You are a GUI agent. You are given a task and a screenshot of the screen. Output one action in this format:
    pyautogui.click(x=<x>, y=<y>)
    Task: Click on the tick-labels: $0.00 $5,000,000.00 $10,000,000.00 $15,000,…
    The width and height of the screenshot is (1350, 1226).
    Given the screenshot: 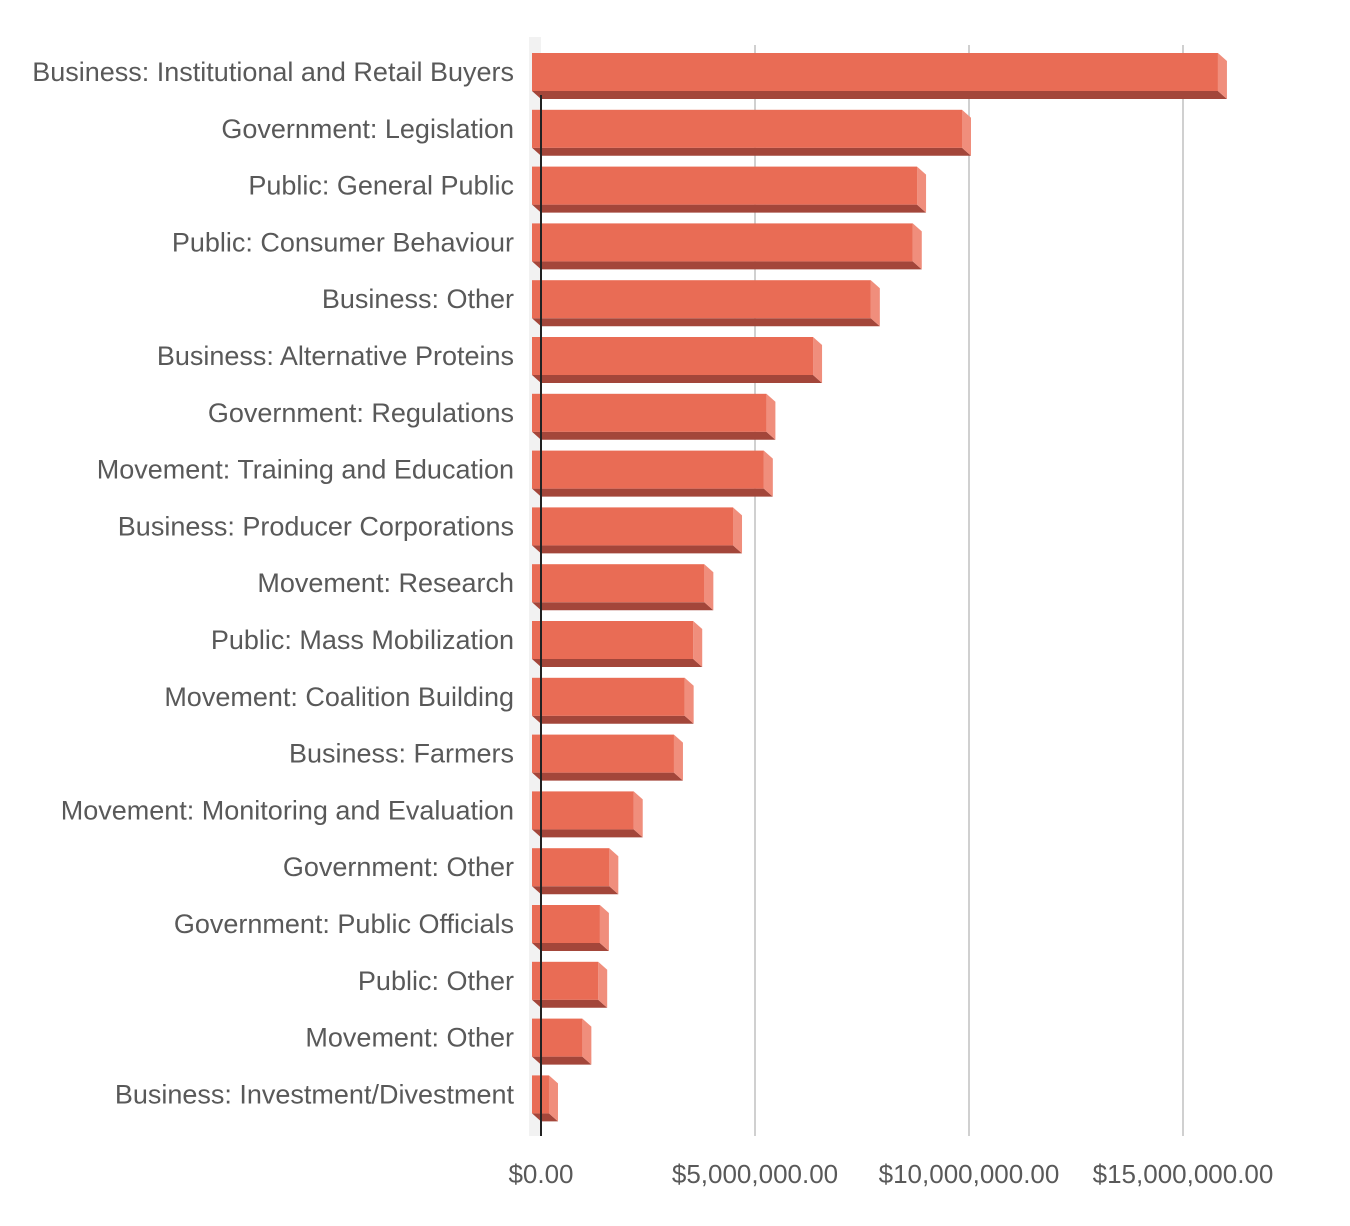 What is the action you would take?
    pyautogui.click(x=890, y=1174)
    